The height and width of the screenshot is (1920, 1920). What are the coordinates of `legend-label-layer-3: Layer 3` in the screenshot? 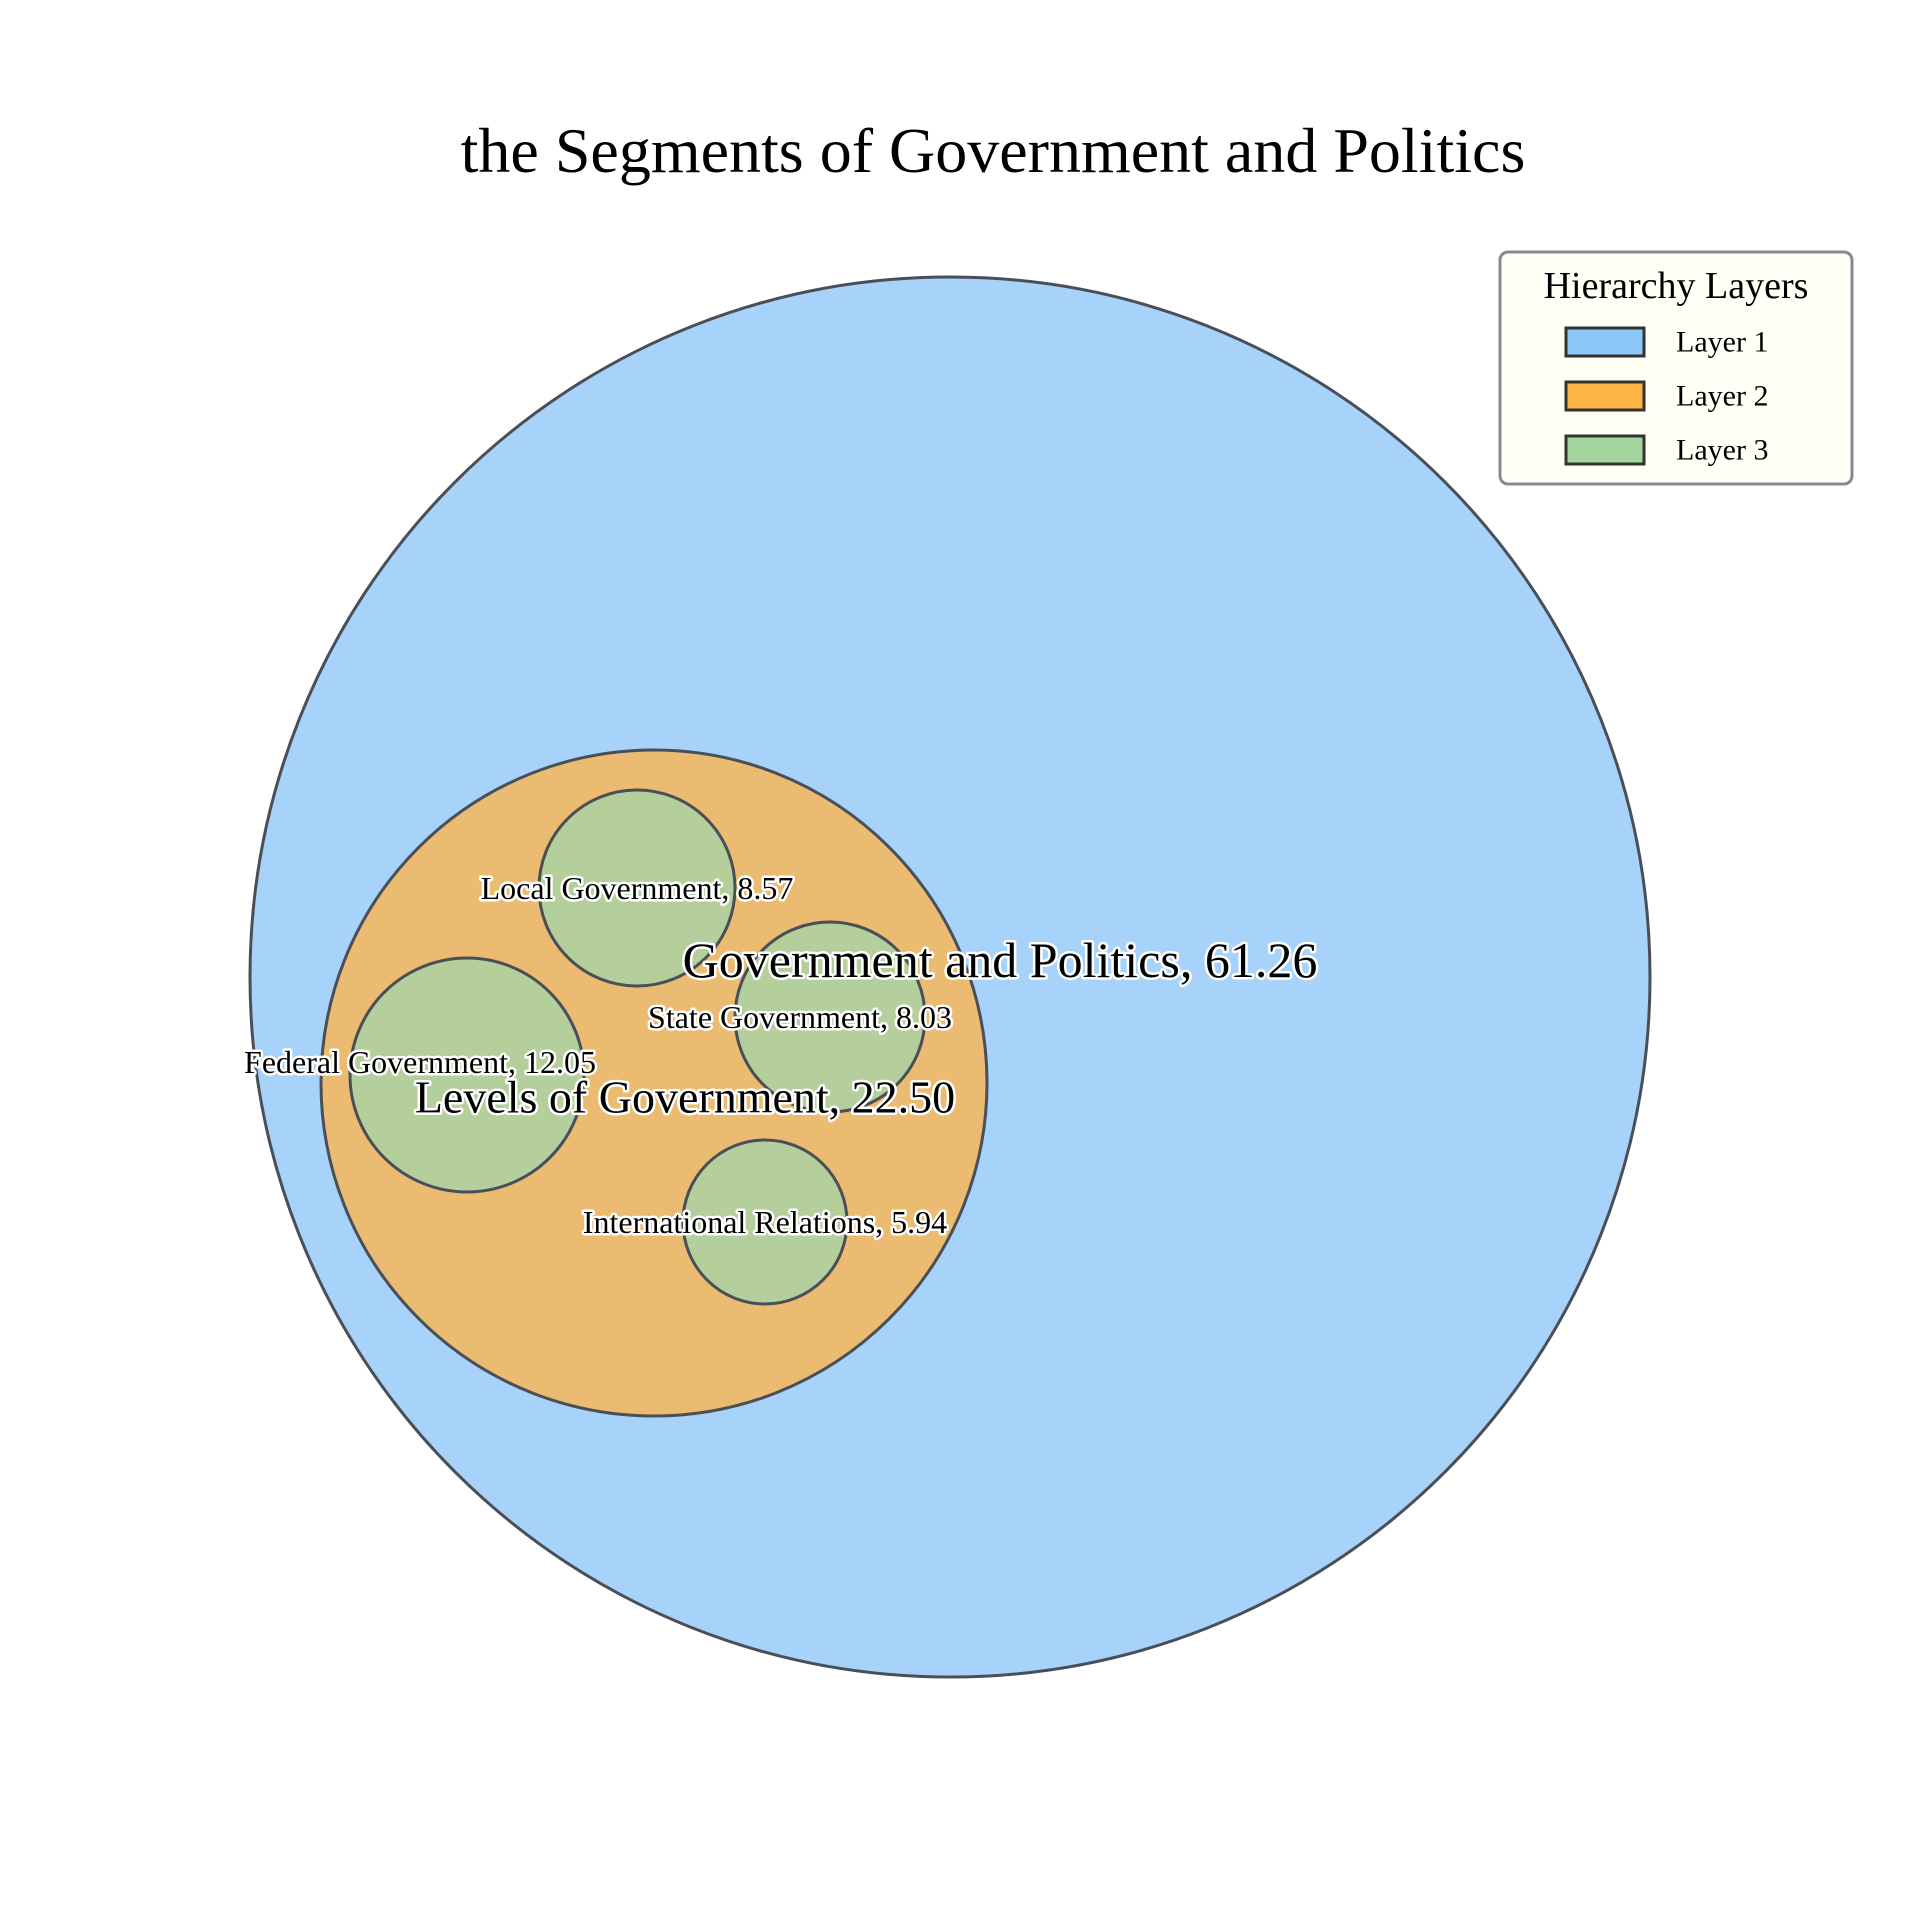 It's located at (1722, 450).